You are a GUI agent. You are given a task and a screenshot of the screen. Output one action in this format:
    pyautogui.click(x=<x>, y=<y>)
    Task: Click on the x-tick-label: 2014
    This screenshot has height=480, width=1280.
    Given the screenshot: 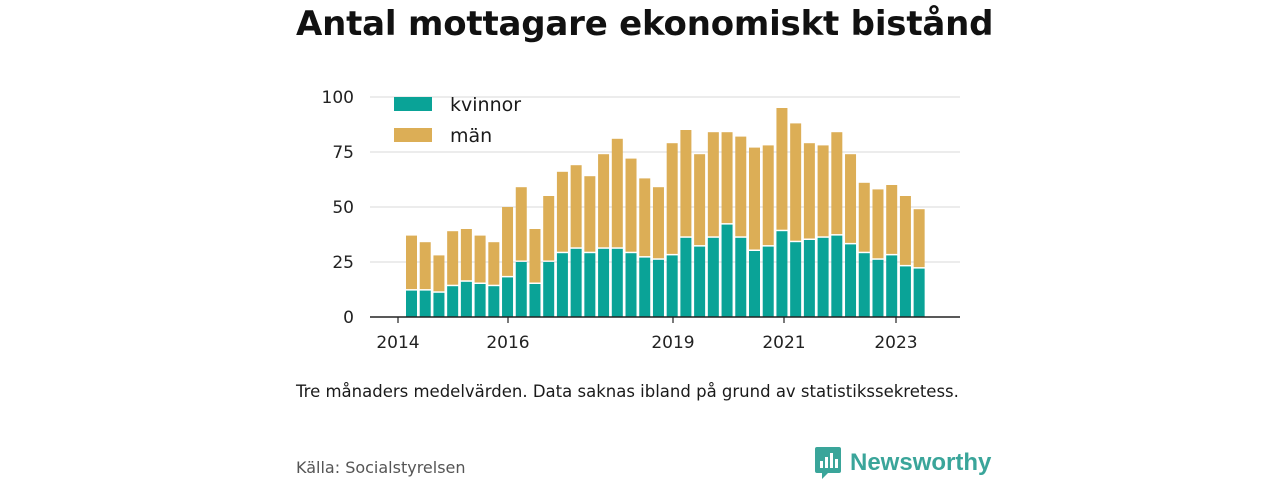 What is the action you would take?
    pyautogui.click(x=397, y=343)
    